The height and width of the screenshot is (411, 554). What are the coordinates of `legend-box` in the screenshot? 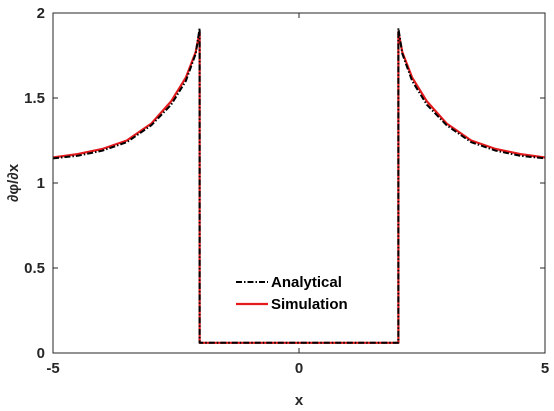 It's located at (297, 291).